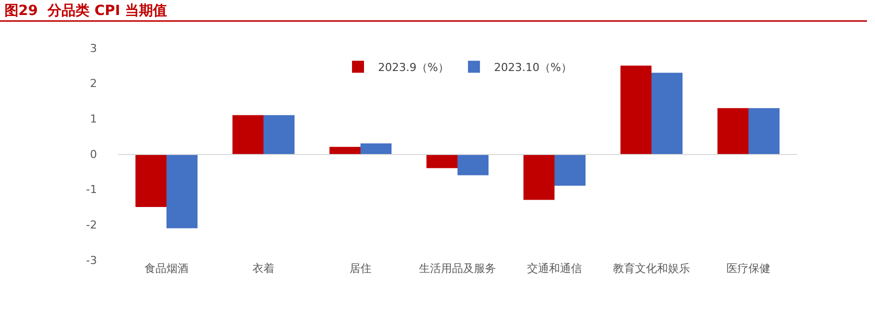  Describe the element at coordinates (748, 268) in the screenshot. I see `x-tick-label: 医疗保健` at that location.